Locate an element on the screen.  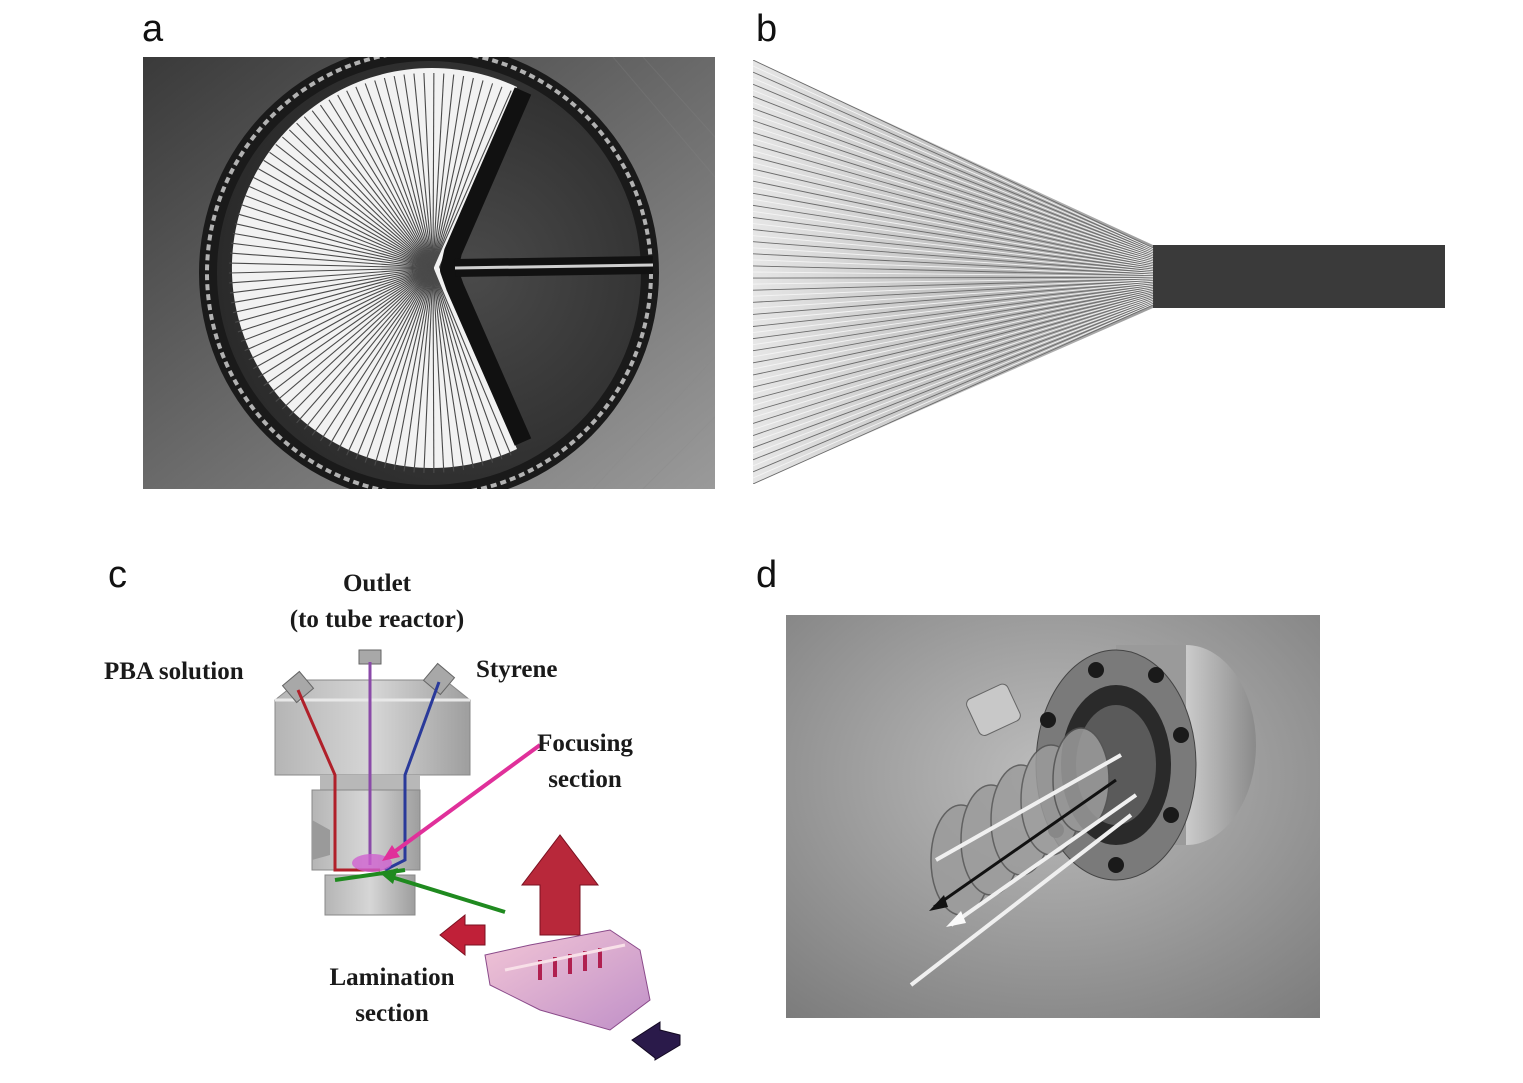
dark-flow-arrow is located at coordinates (1025, 843).